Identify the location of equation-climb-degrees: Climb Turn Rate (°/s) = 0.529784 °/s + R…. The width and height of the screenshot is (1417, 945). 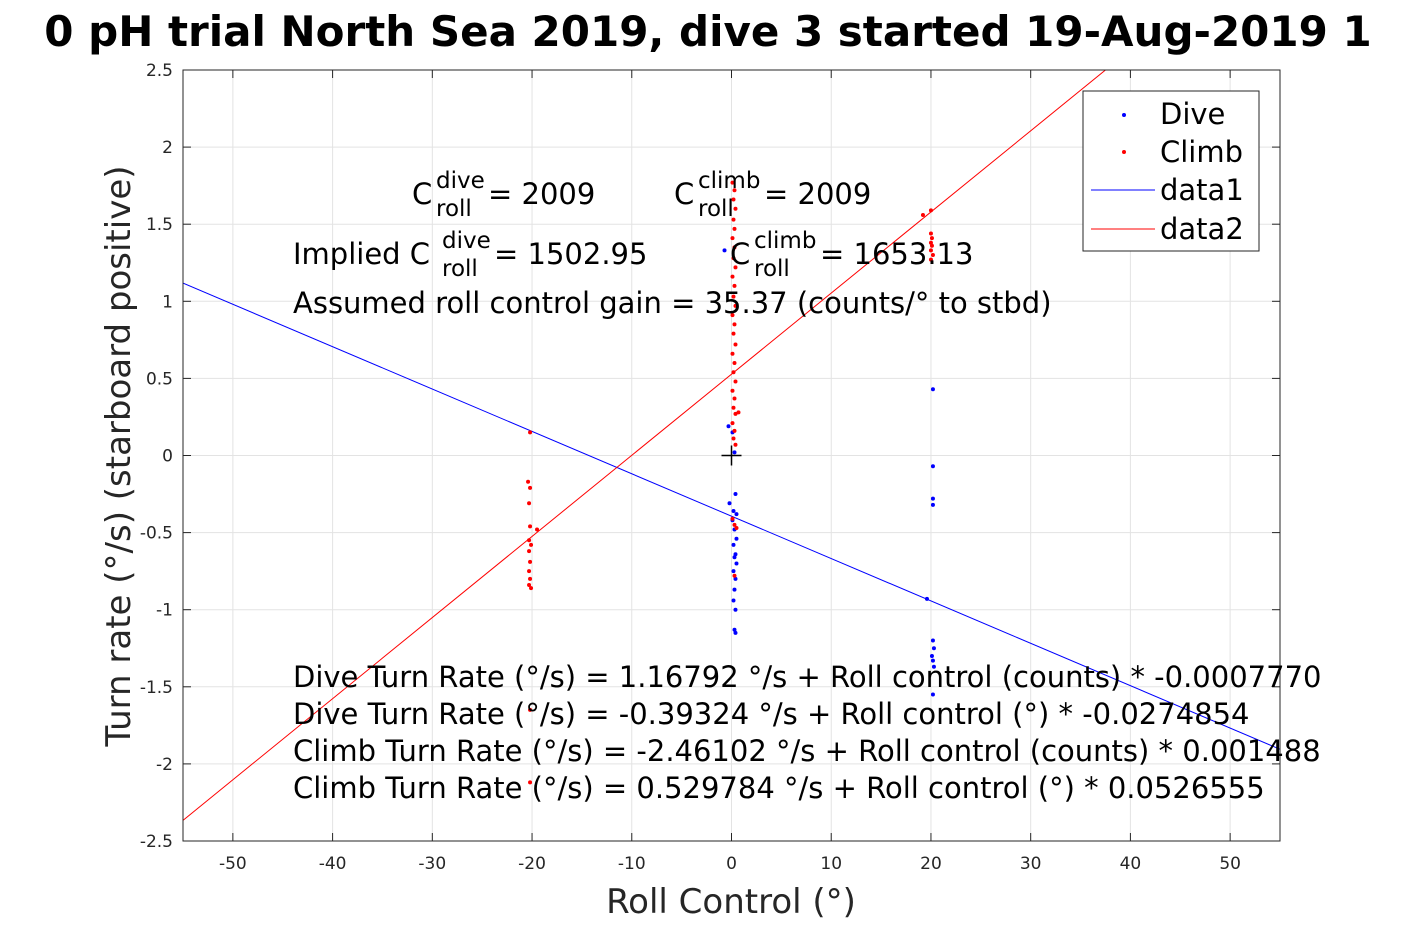
(779, 788).